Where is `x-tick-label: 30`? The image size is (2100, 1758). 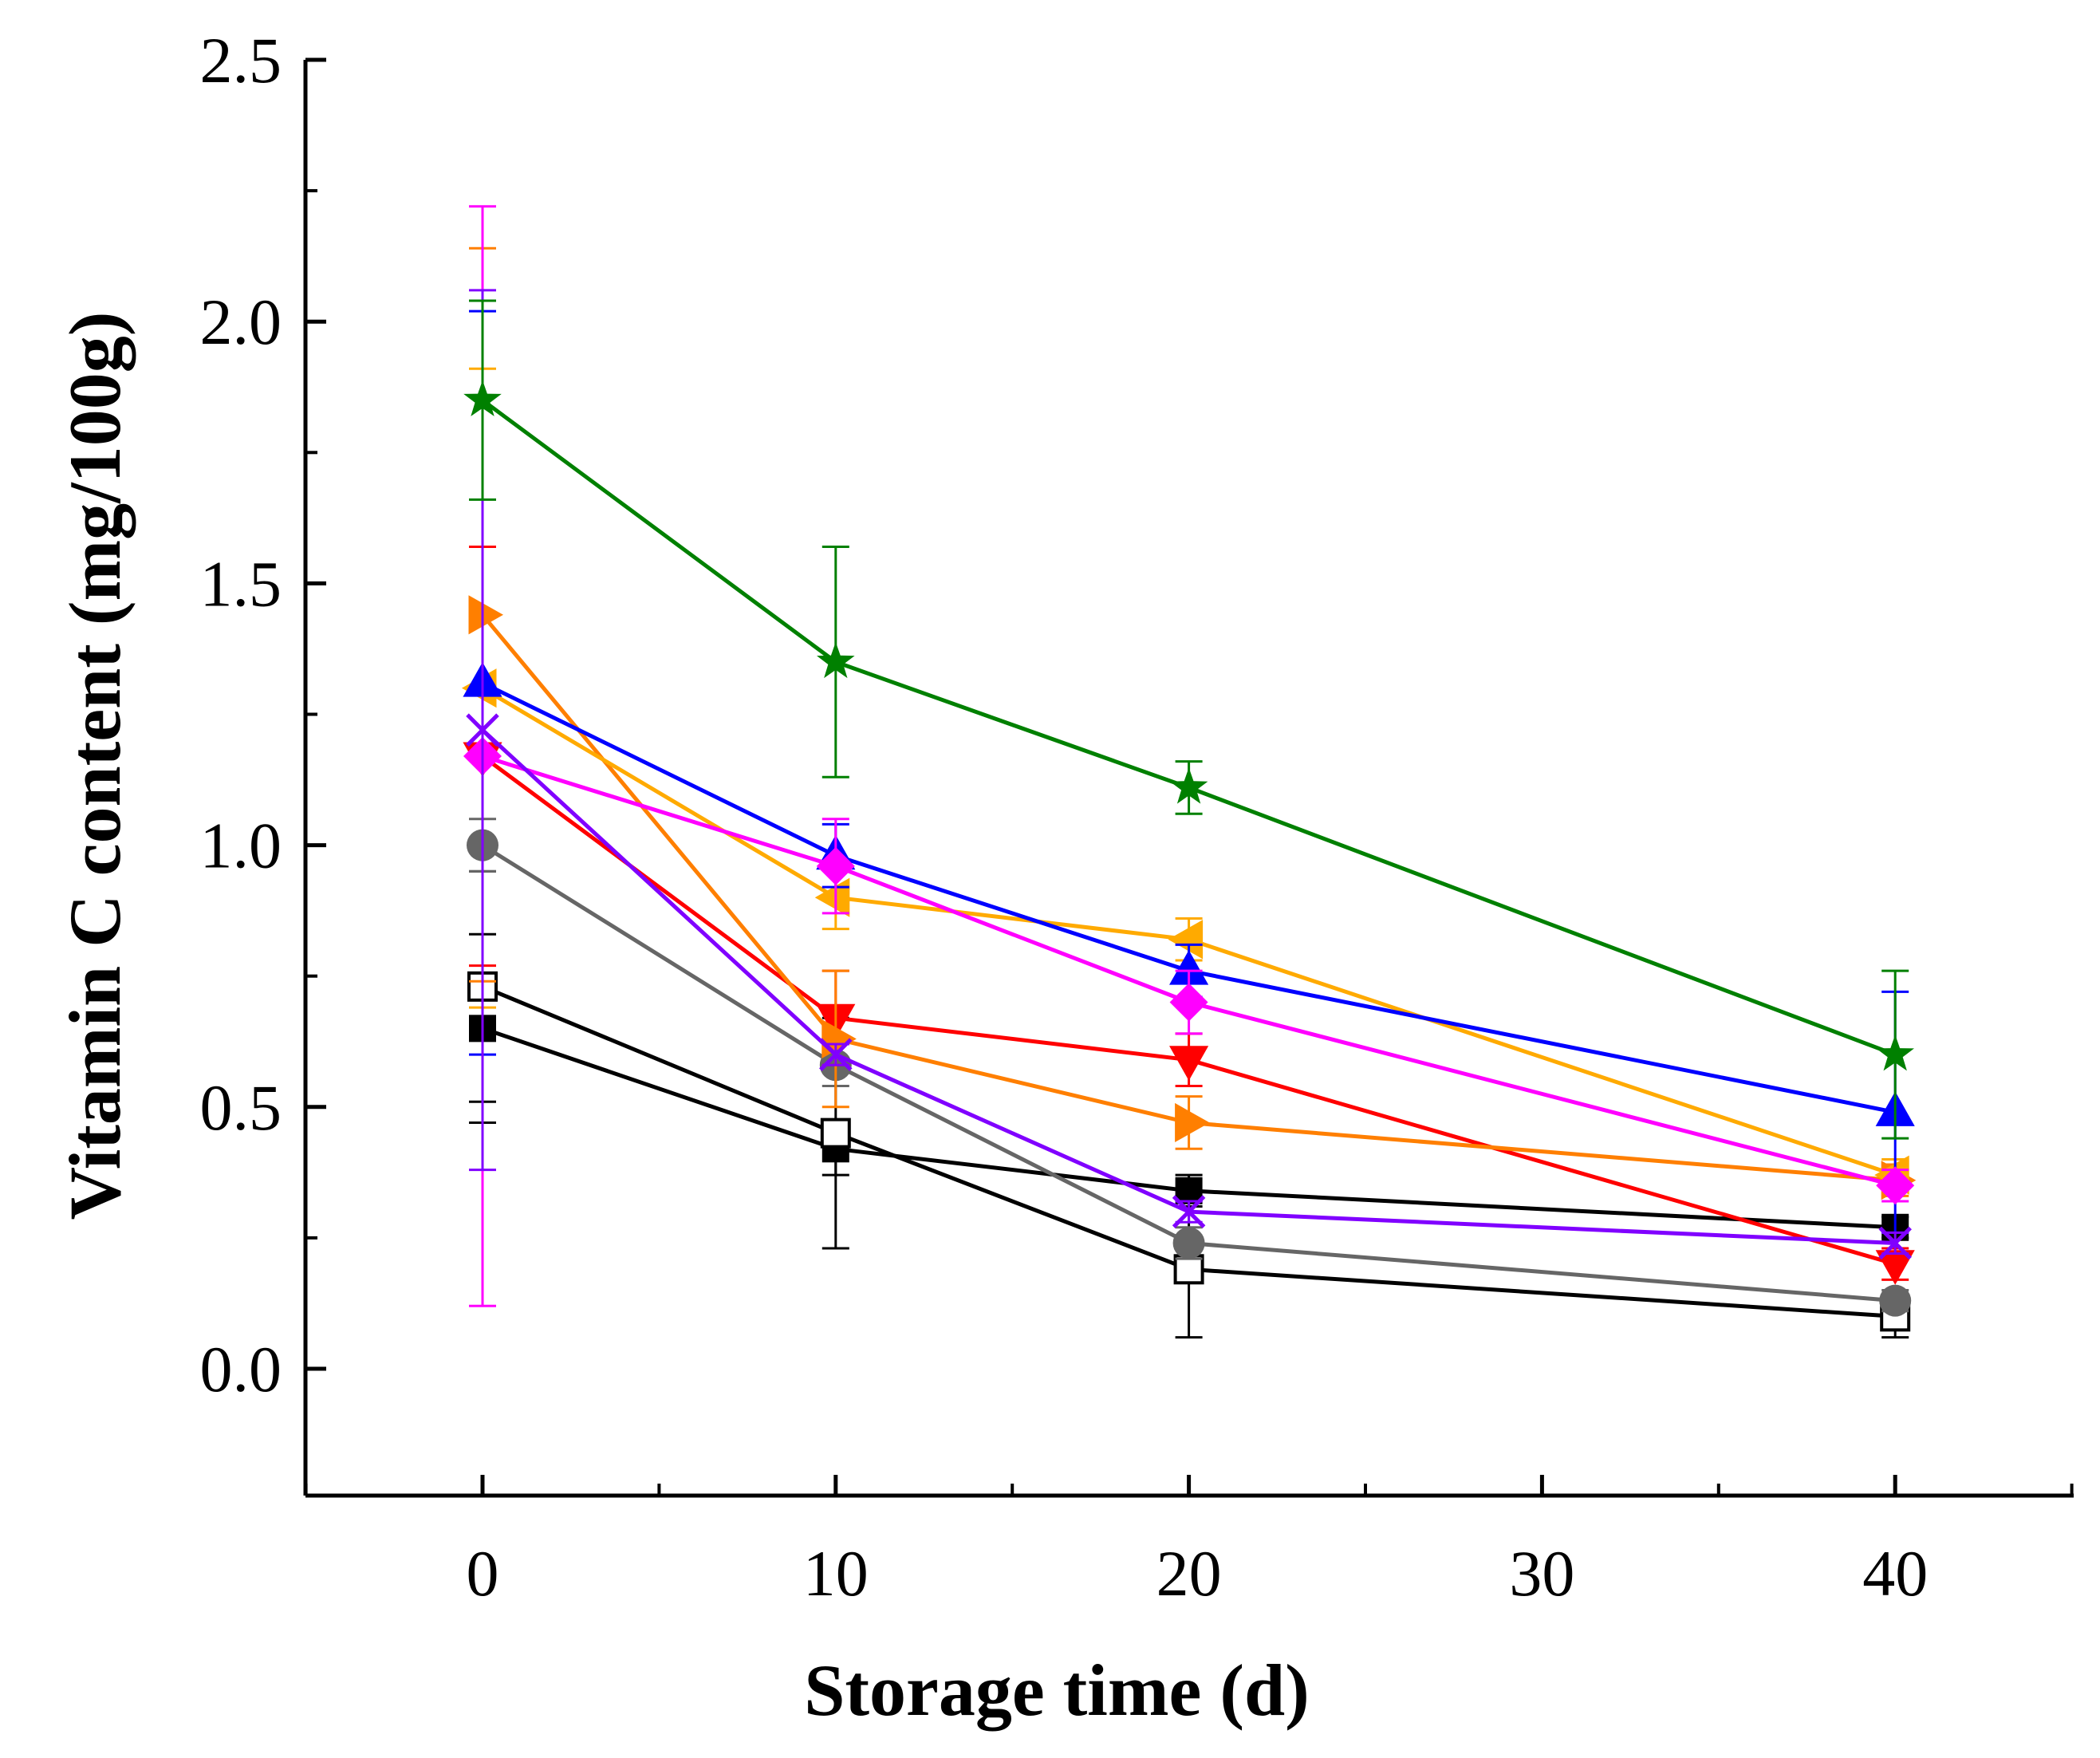 x-tick-label: 30 is located at coordinates (1541, 1573).